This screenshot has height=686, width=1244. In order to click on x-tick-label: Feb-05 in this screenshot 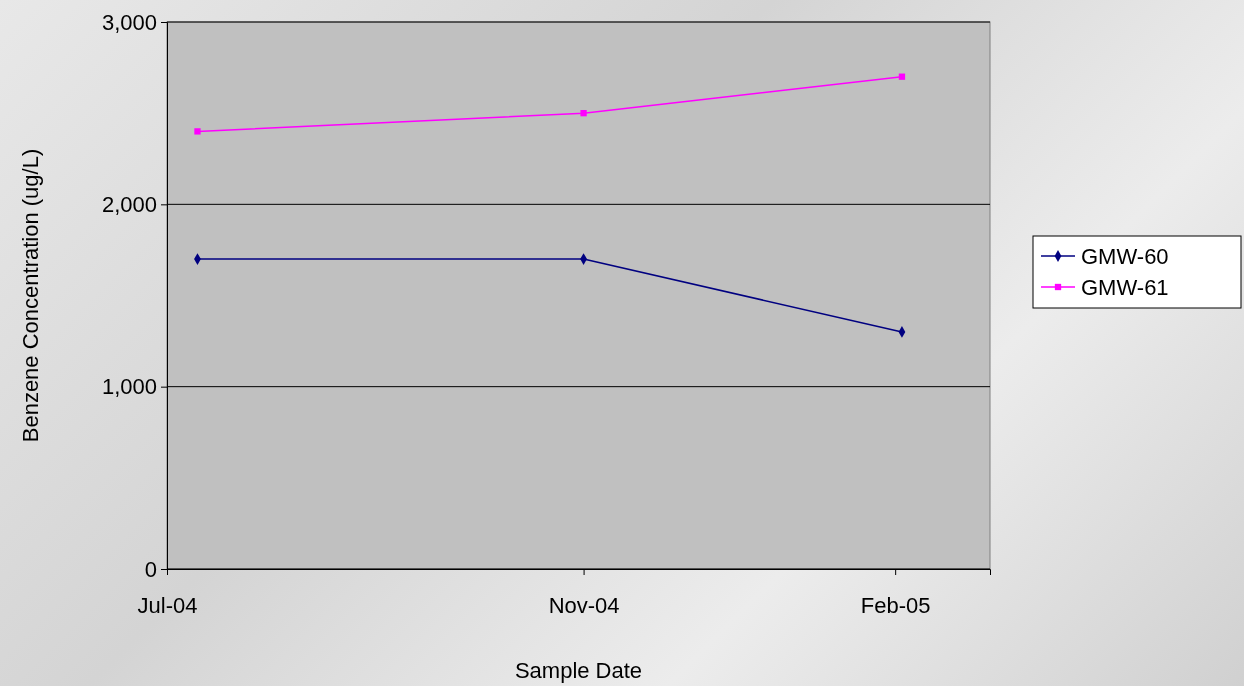, I will do `click(895, 605)`.